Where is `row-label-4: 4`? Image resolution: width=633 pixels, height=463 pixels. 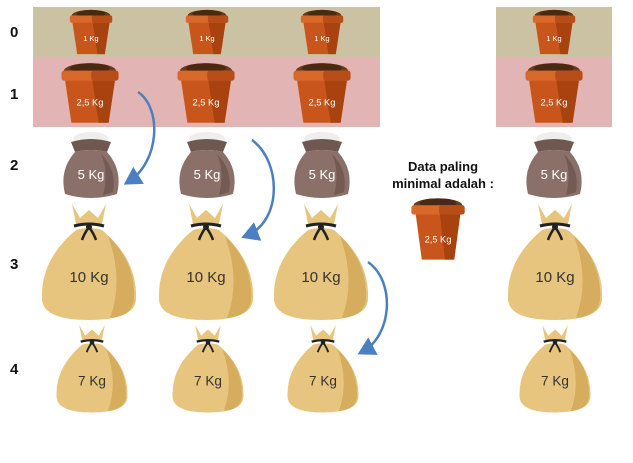 row-label-4: 4 is located at coordinates (14, 369).